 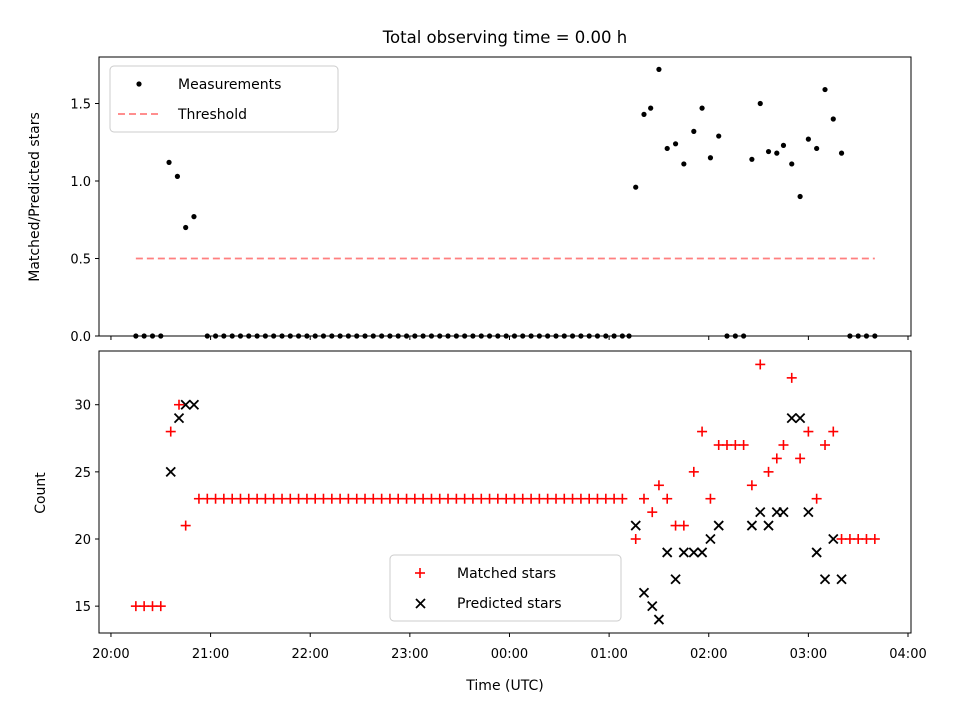 I want to click on legend-measurements-marker, so click(x=139, y=84).